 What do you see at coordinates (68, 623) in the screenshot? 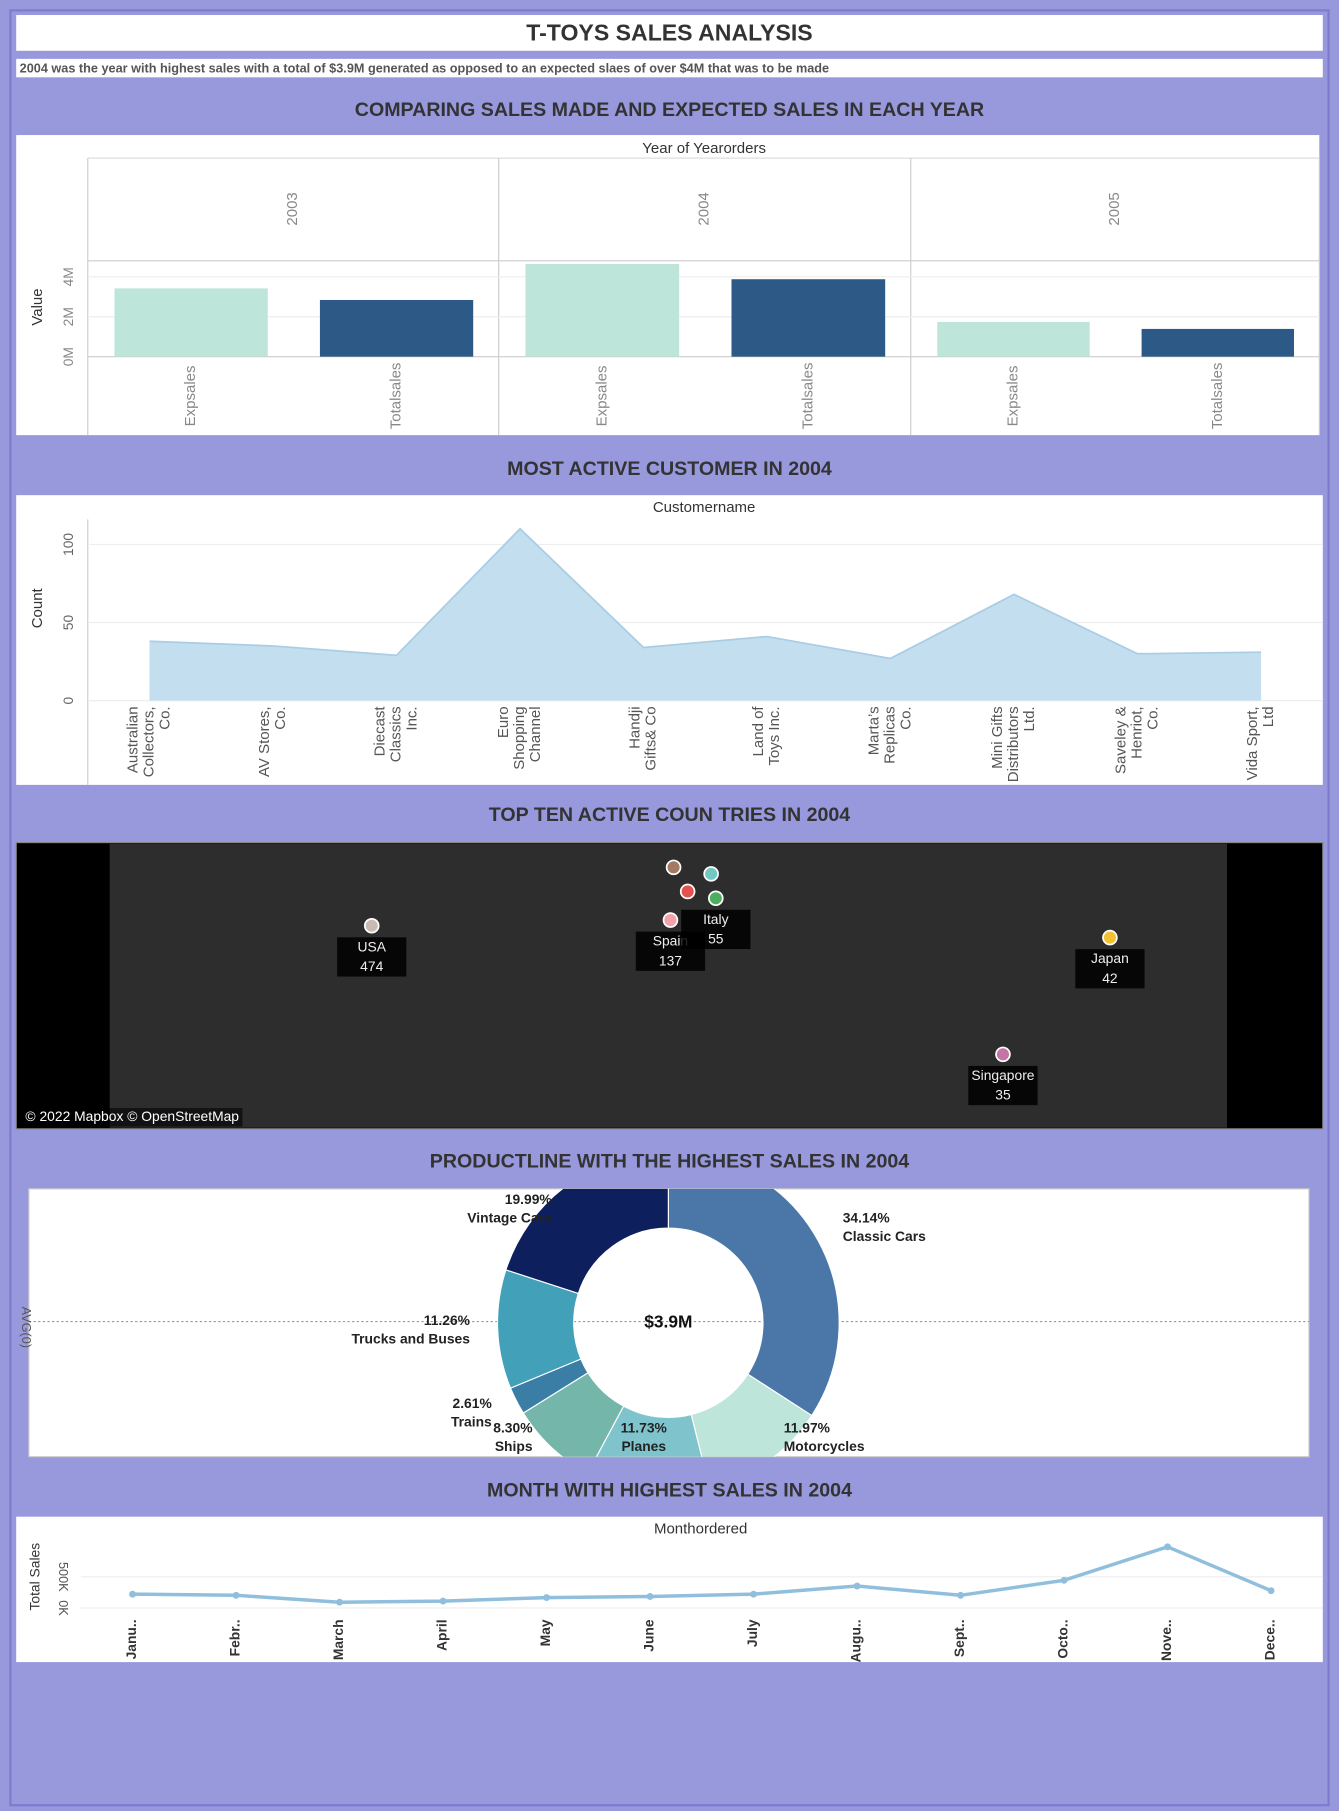
I see `y-tick-label: 50` at bounding box center [68, 623].